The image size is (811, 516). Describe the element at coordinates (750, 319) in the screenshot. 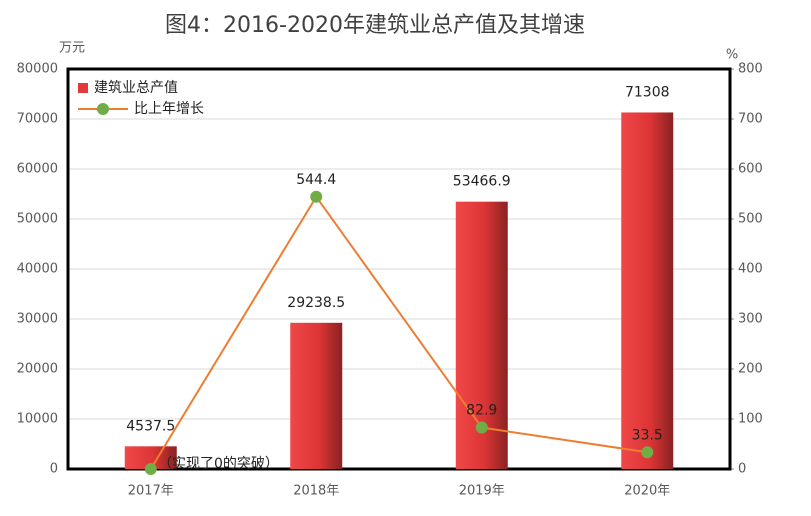

I see `y2-tick-label: 300` at that location.